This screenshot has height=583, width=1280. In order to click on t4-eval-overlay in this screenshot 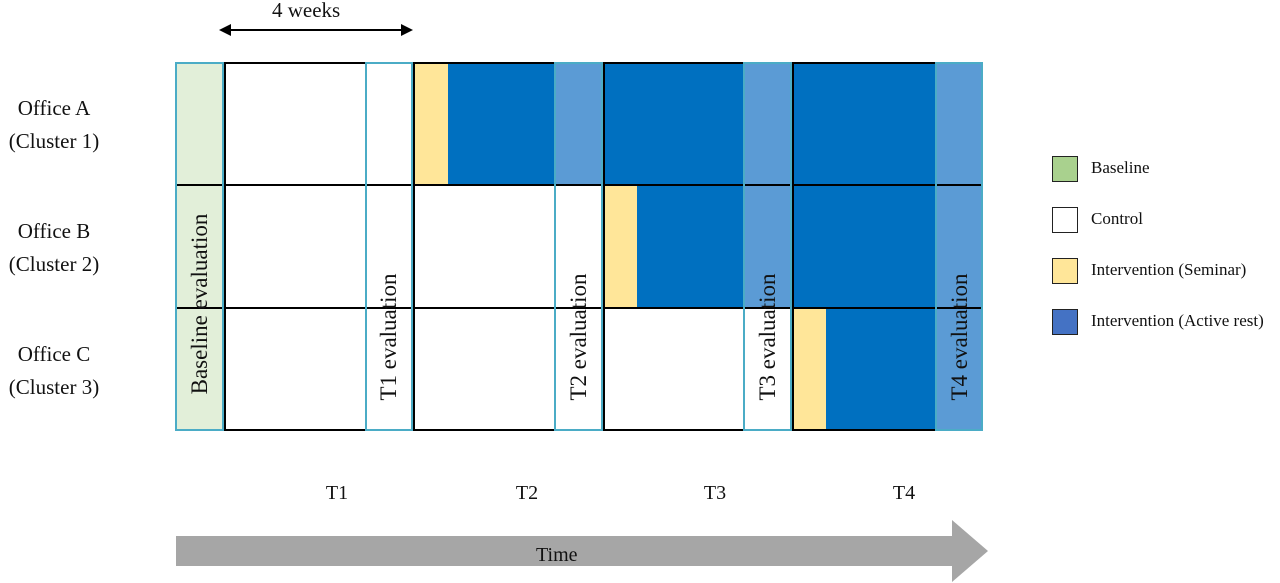, I will do `click(959, 246)`.